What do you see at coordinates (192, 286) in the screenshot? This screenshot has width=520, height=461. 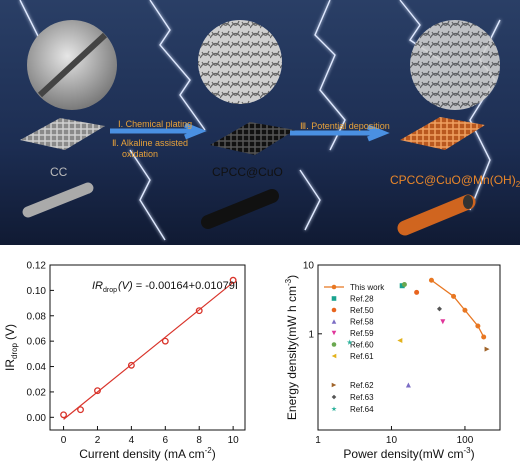 I see `annotation-part: +` at bounding box center [192, 286].